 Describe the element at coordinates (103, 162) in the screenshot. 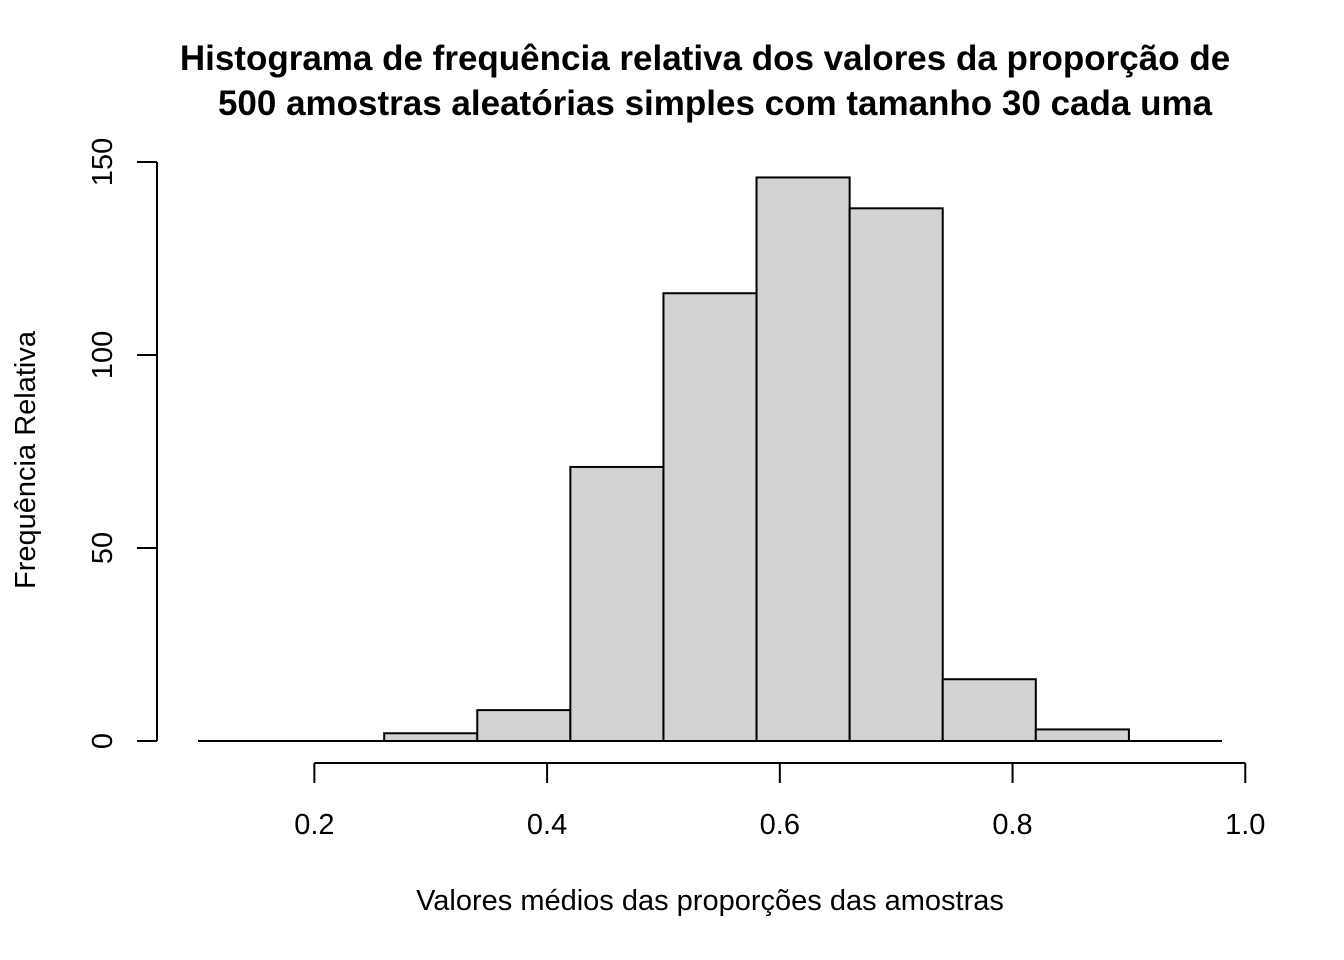

I see `y-tick-label: 150` at that location.